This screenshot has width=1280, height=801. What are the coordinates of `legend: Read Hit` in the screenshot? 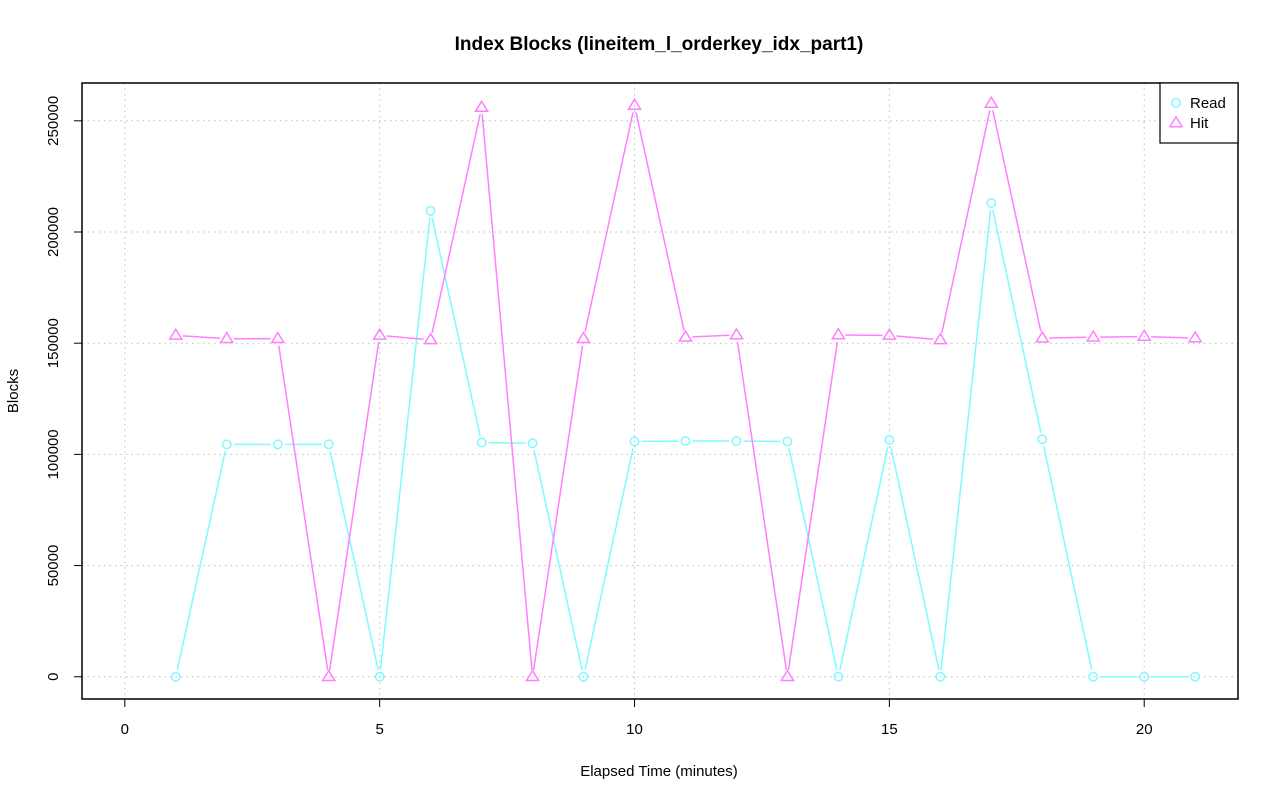 It's located at (1199, 113).